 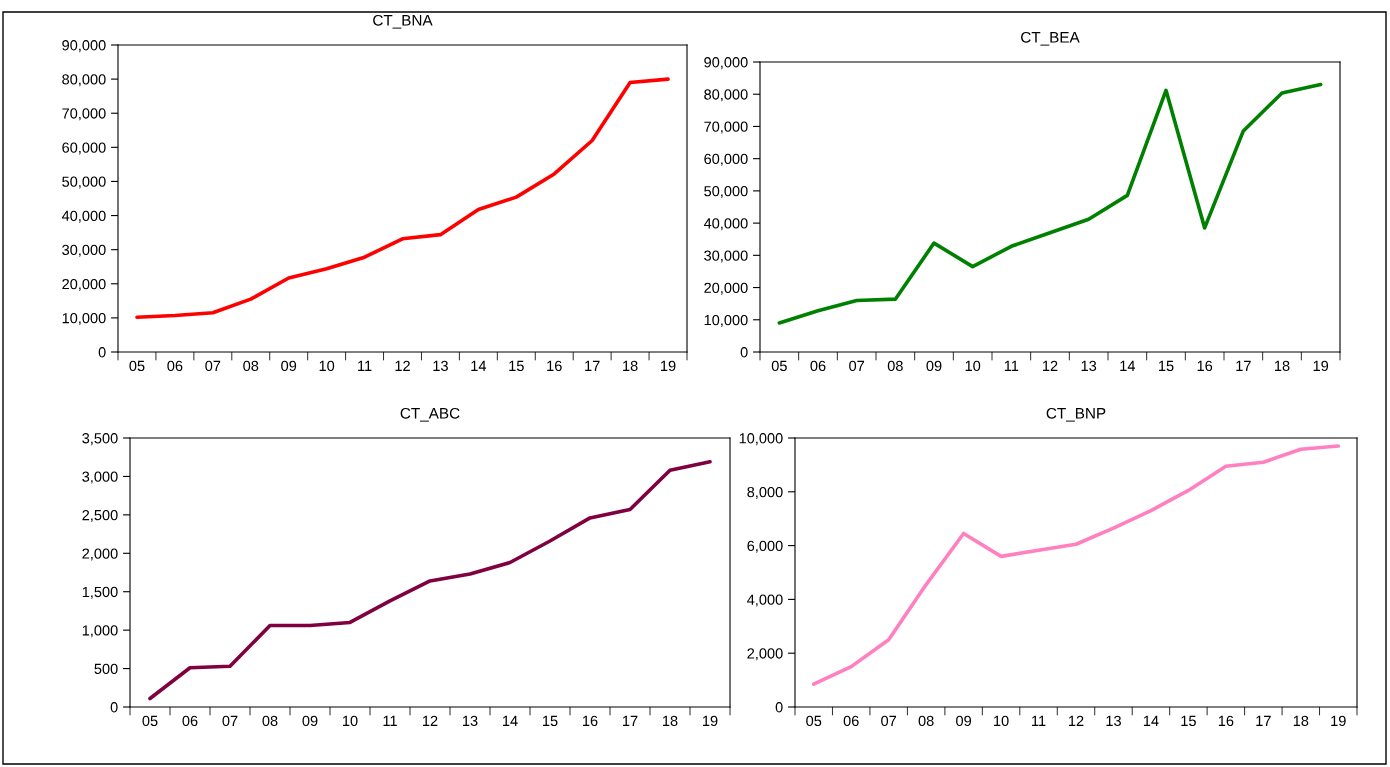 I want to click on y-tick-label: 1,500, so click(x=100, y=592).